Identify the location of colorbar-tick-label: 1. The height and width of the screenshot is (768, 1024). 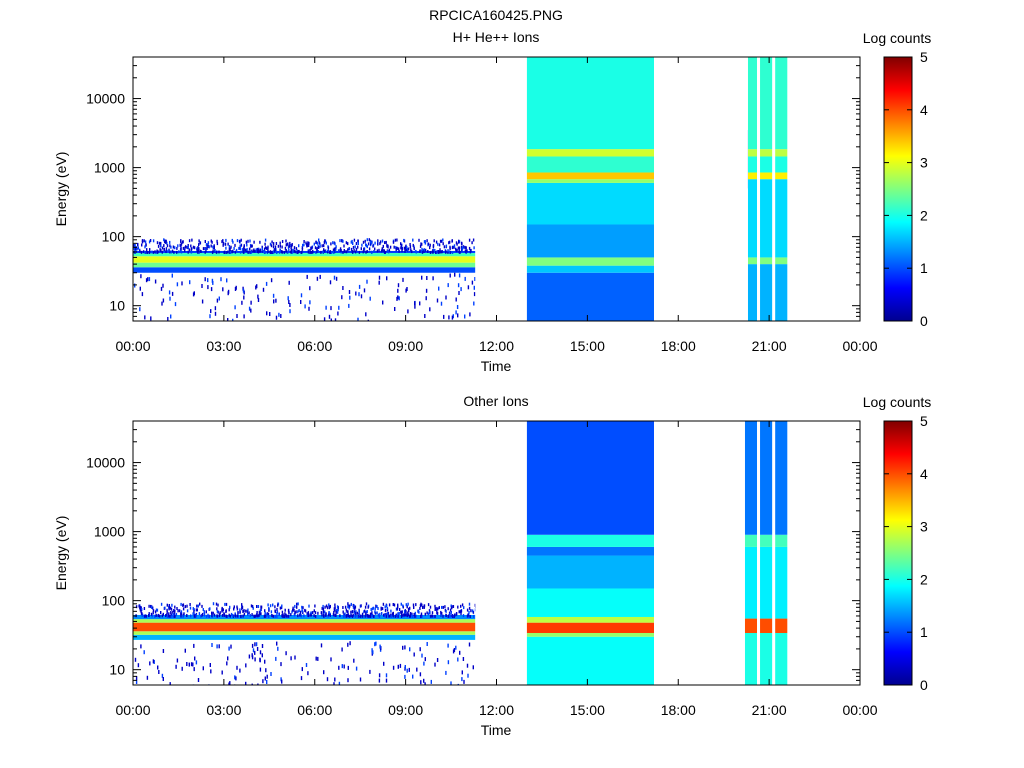
(924, 268).